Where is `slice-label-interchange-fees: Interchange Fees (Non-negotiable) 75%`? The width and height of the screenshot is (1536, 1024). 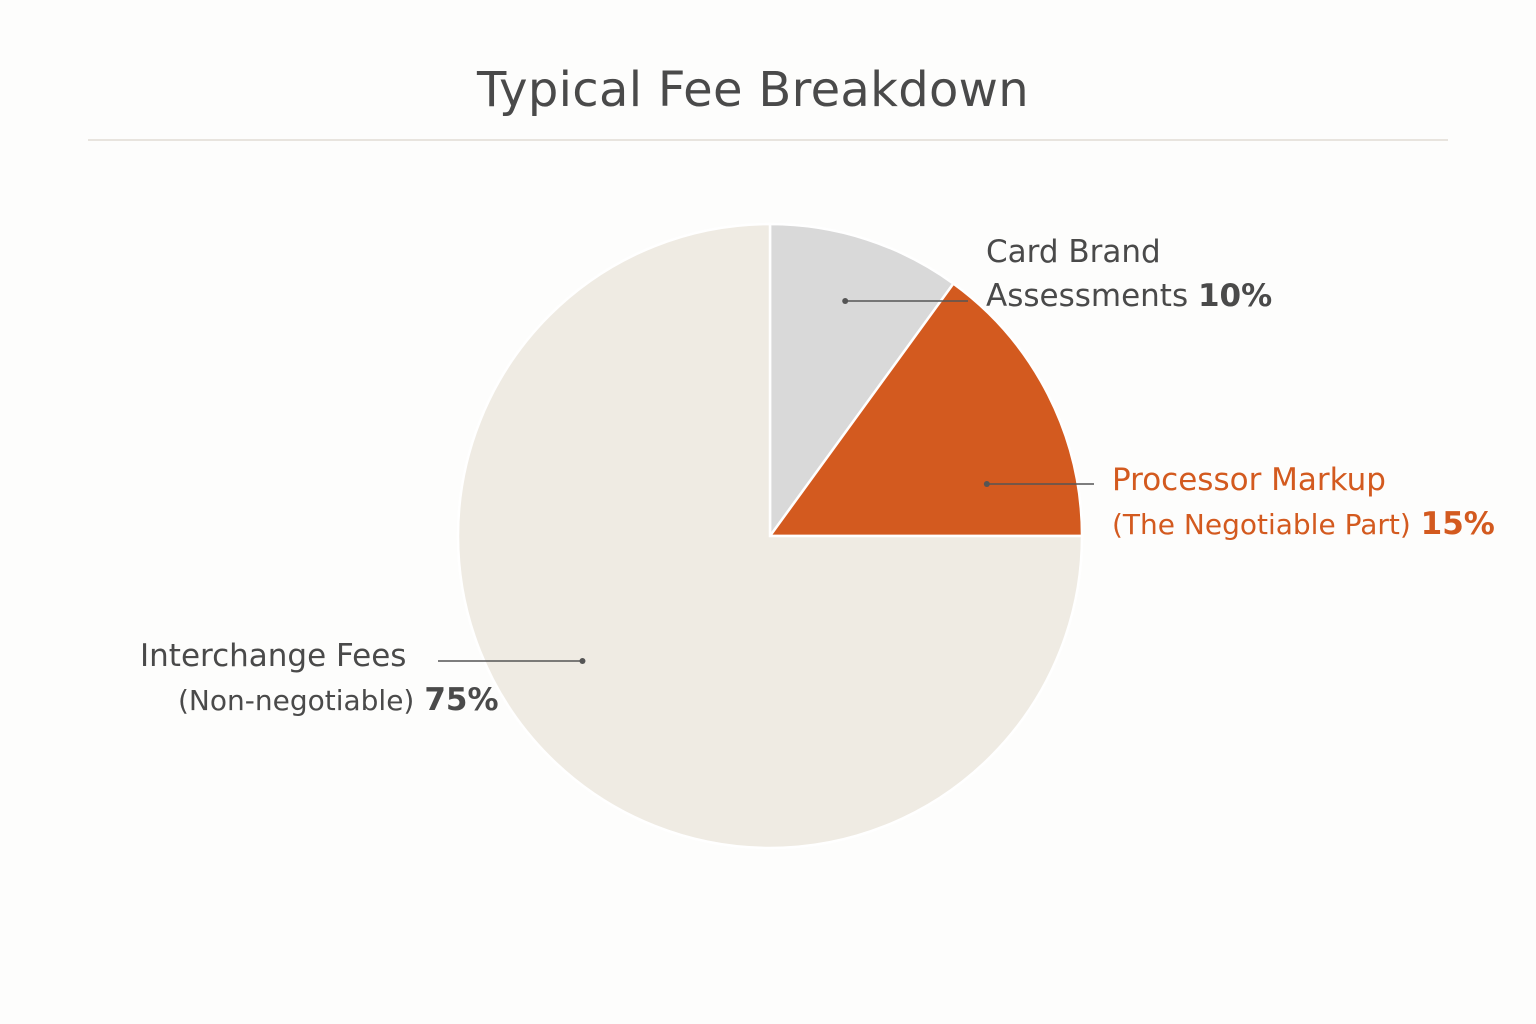
slice-label-interchange-fees: Interchange Fees (Non-negotiable) 75% is located at coordinates (320, 678).